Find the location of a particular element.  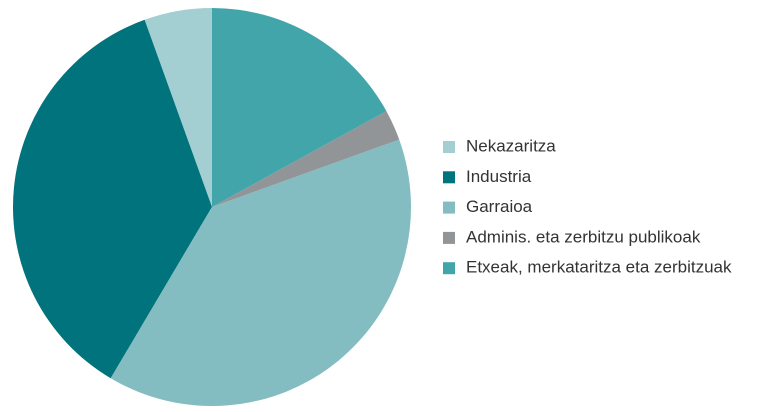

legend-label: Industria is located at coordinates (499, 176).